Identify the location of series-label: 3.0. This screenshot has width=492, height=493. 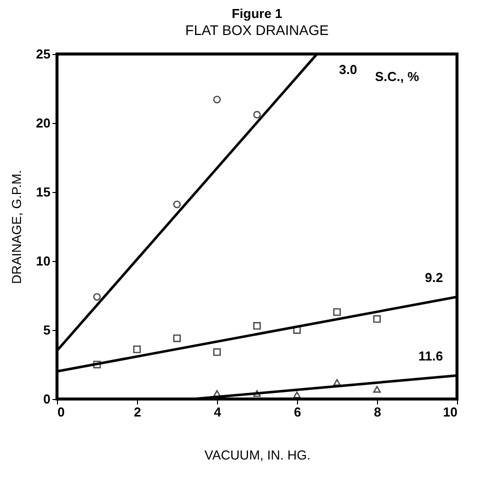
(348, 69).